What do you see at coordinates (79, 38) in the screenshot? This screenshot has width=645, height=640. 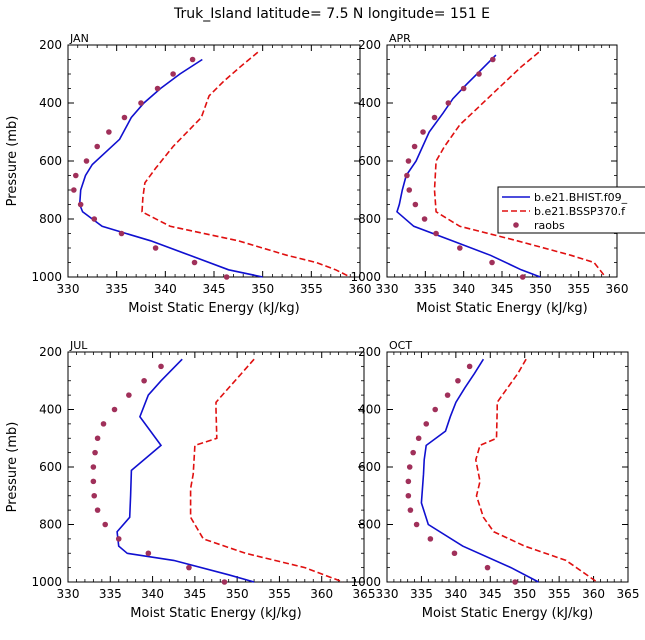 I see `panel-label: JAN` at bounding box center [79, 38].